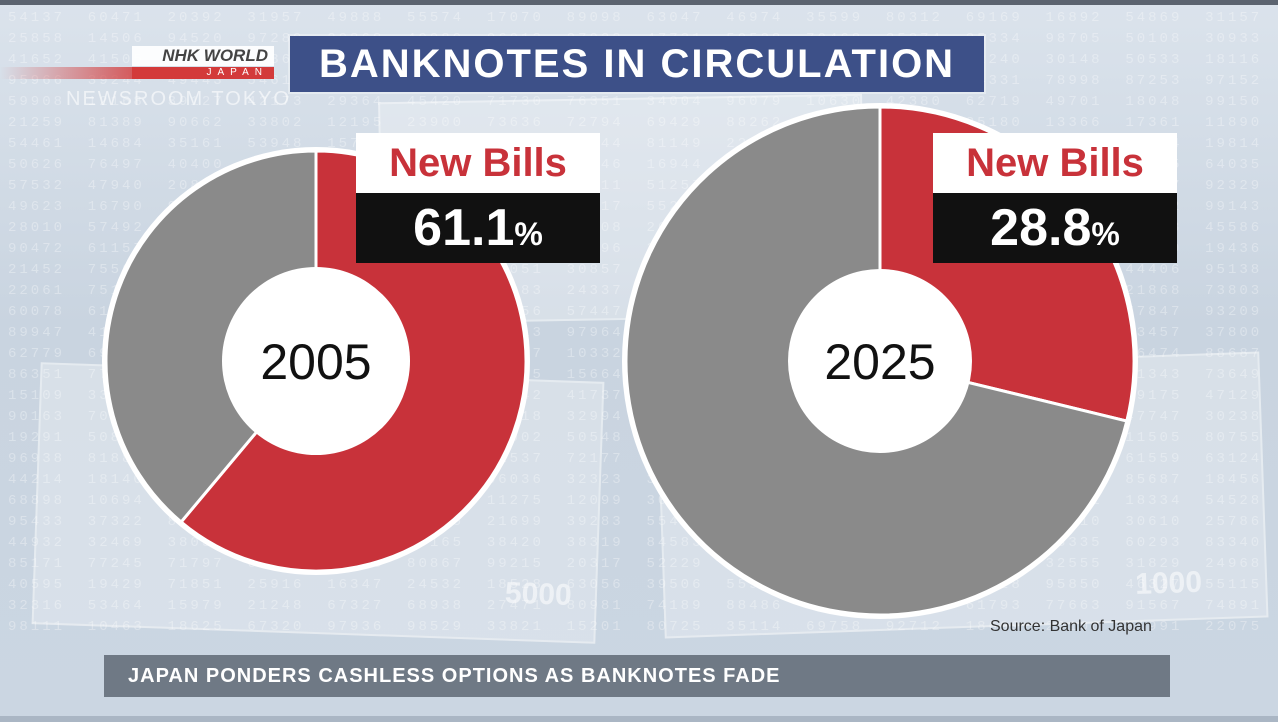  What do you see at coordinates (528, 234) in the screenshot?
I see `percent-unit-2005: %` at bounding box center [528, 234].